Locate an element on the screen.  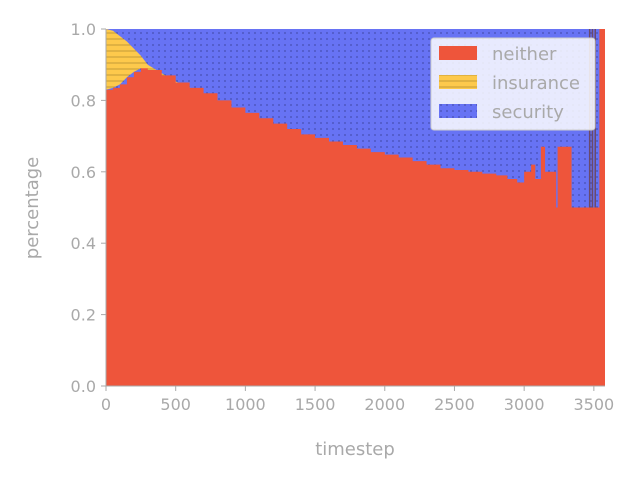
y-axis-label: percentage is located at coordinates (32, 208).